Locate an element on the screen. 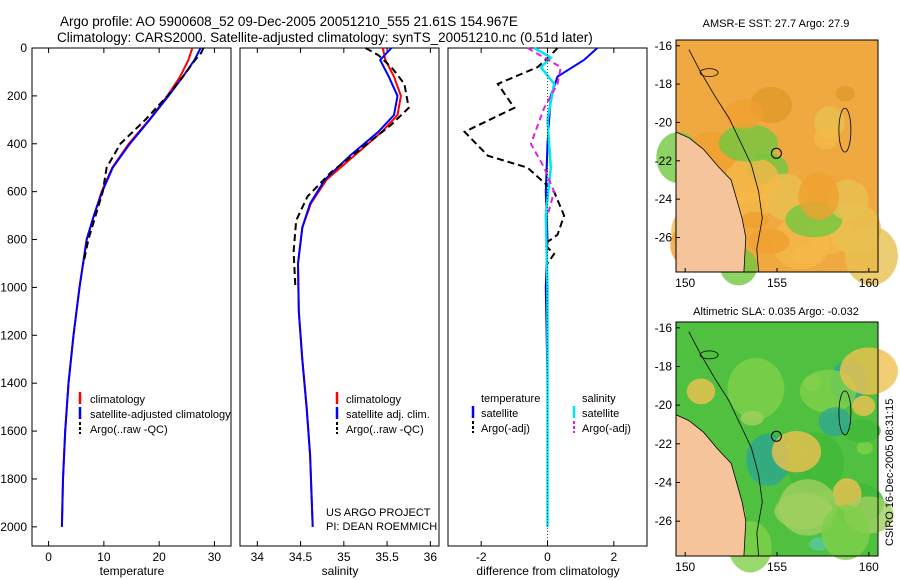 This screenshot has width=900, height=580. x-tick-label: 2 is located at coordinates (613, 557).